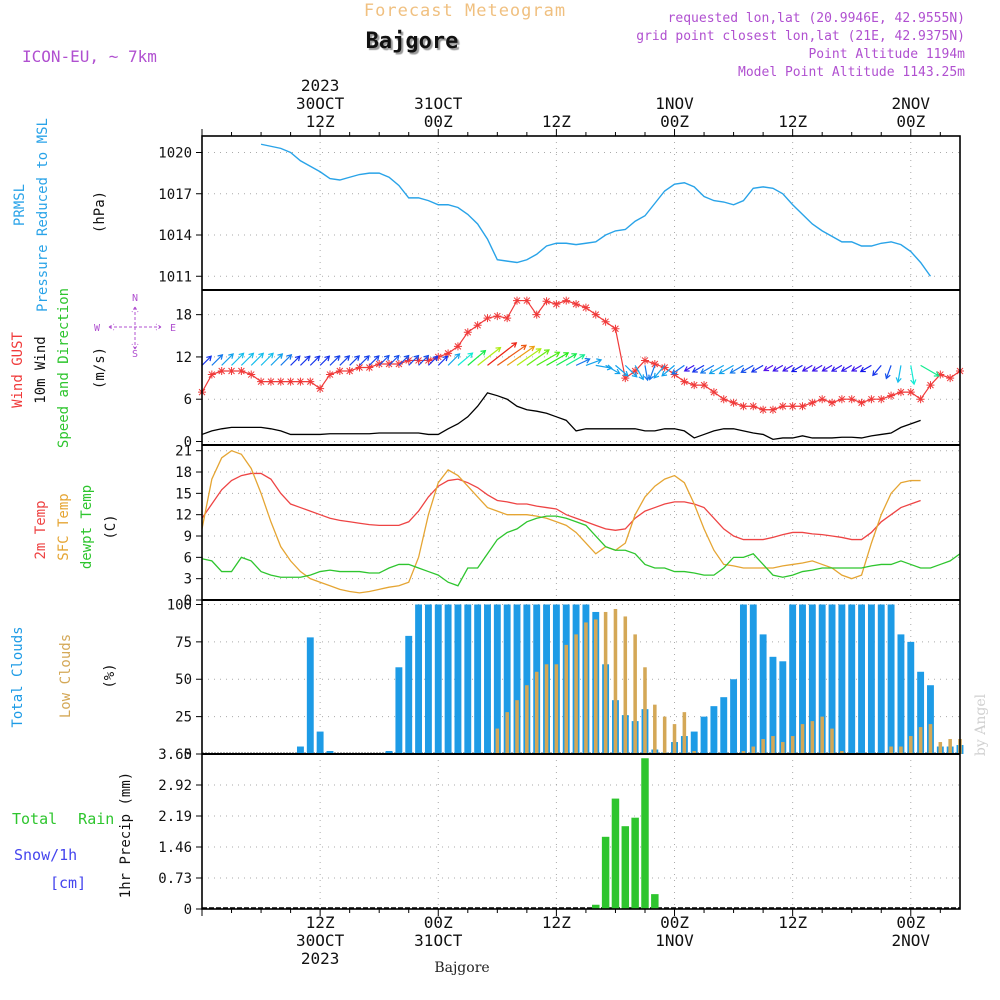 The image size is (1000, 1000). I want to click on label-precip-axis: 1hr Precip (mm), so click(126, 835).